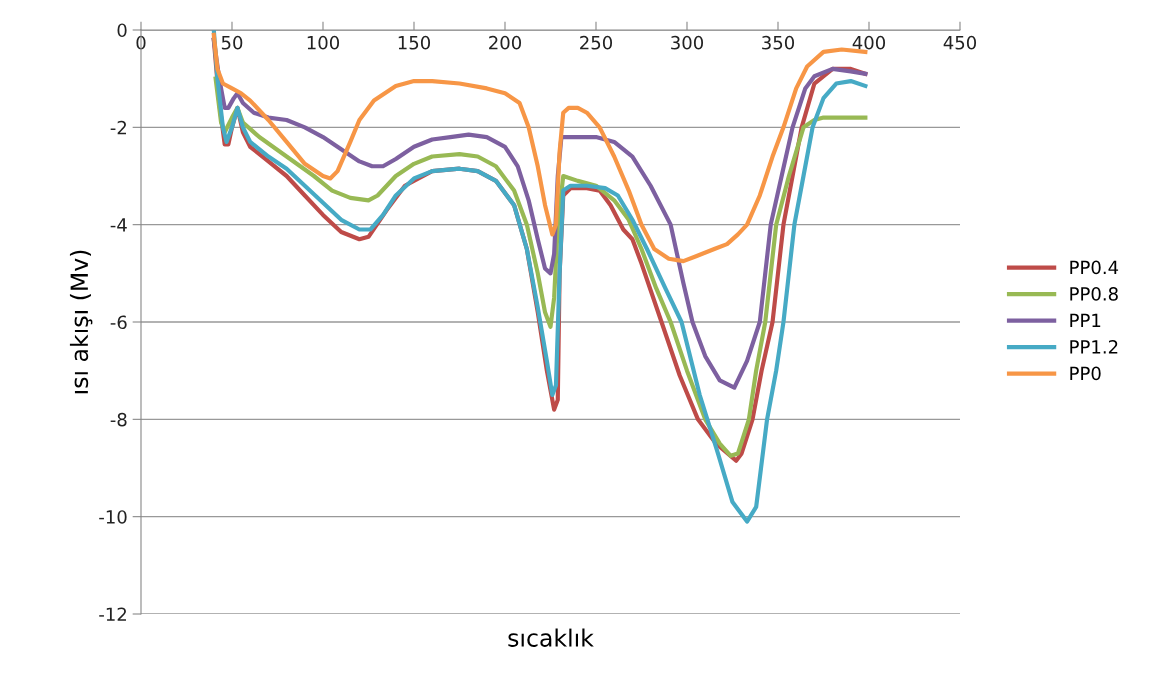  What do you see at coordinates (1094, 294) in the screenshot?
I see `legend-label: PP0.8` at bounding box center [1094, 294].